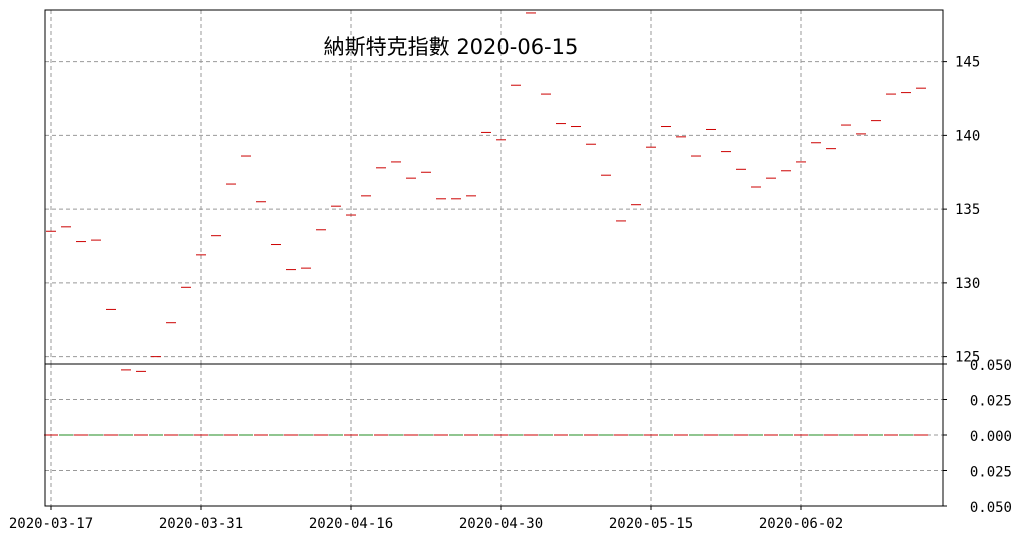 The height and width of the screenshot is (540, 1021). What do you see at coordinates (967, 136) in the screenshot?
I see `price-y-tick-label: 140` at bounding box center [967, 136].